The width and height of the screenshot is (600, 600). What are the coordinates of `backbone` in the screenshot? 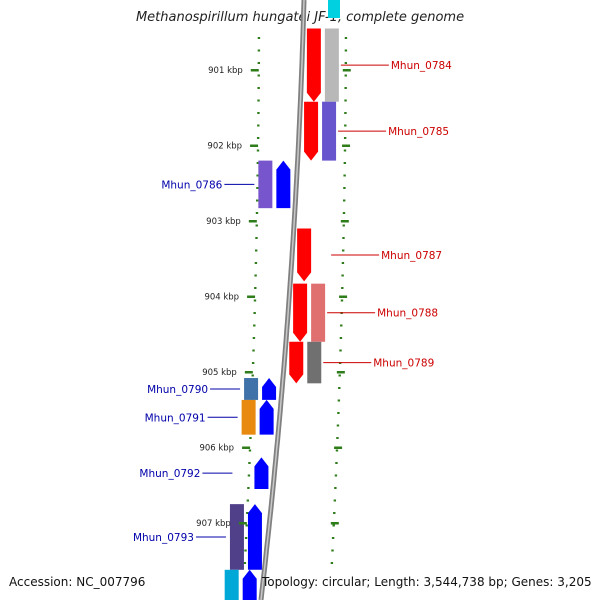 It's located at (282, 300).